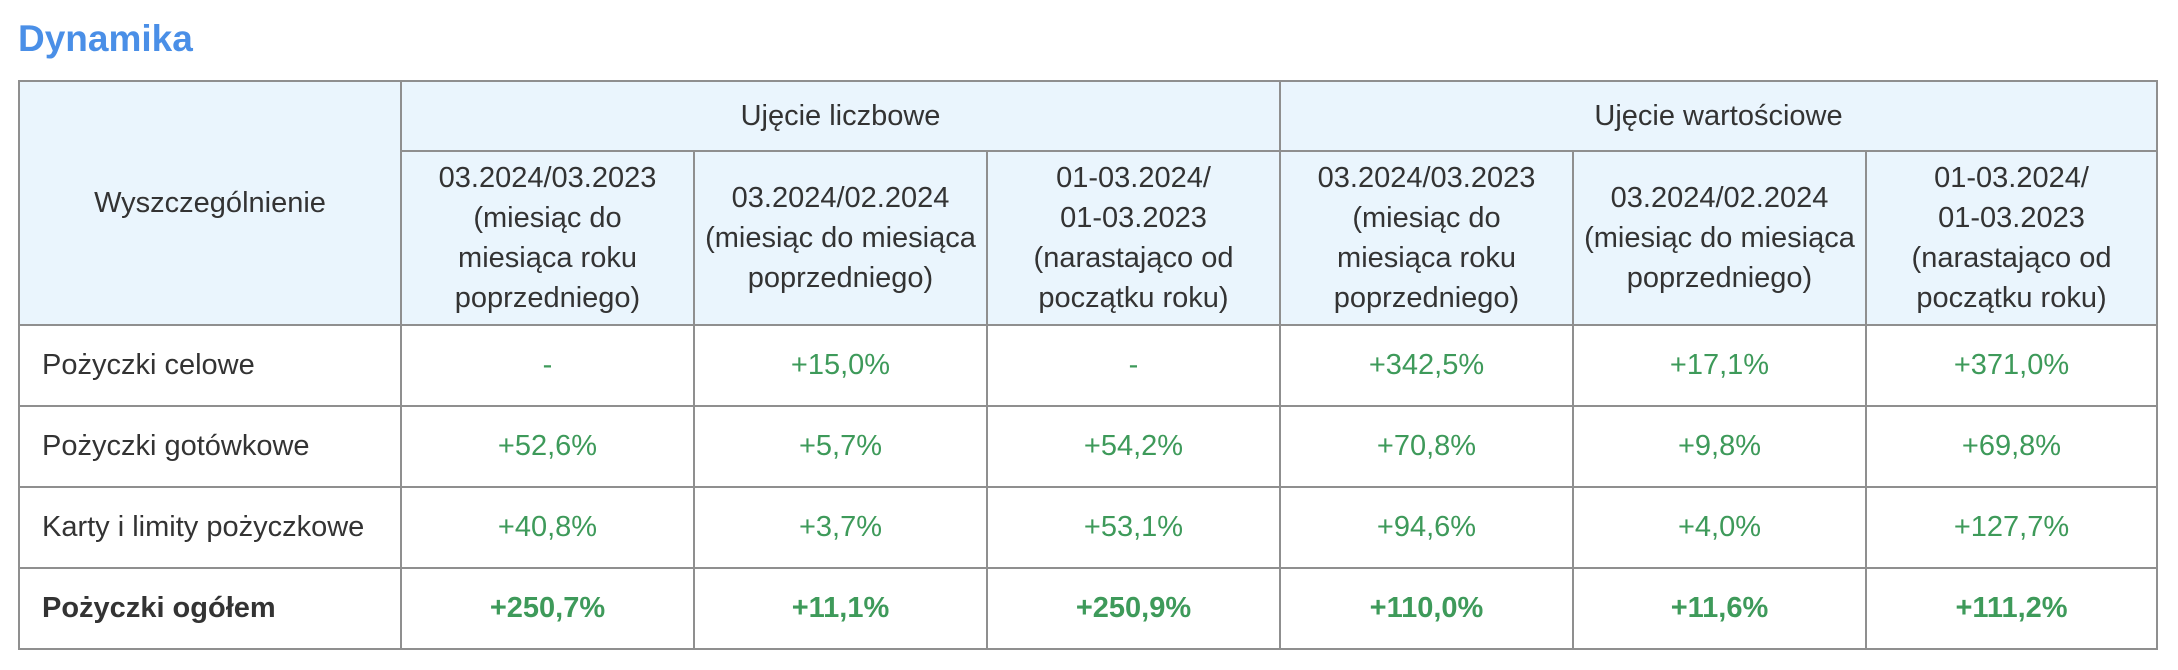 This screenshot has height=670, width=2178. I want to click on group-header-value: Ujęcie wartościowe, so click(1718, 116).